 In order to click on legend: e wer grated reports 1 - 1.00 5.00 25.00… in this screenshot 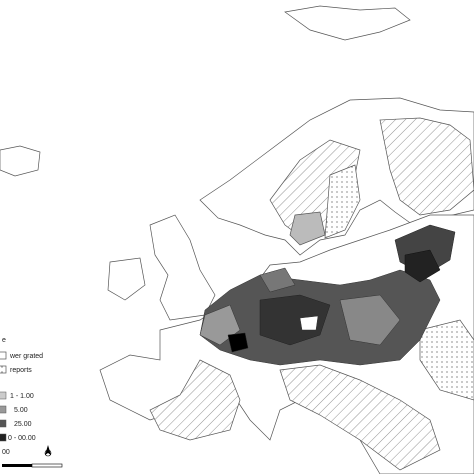, I will do `click(21, 396)`.